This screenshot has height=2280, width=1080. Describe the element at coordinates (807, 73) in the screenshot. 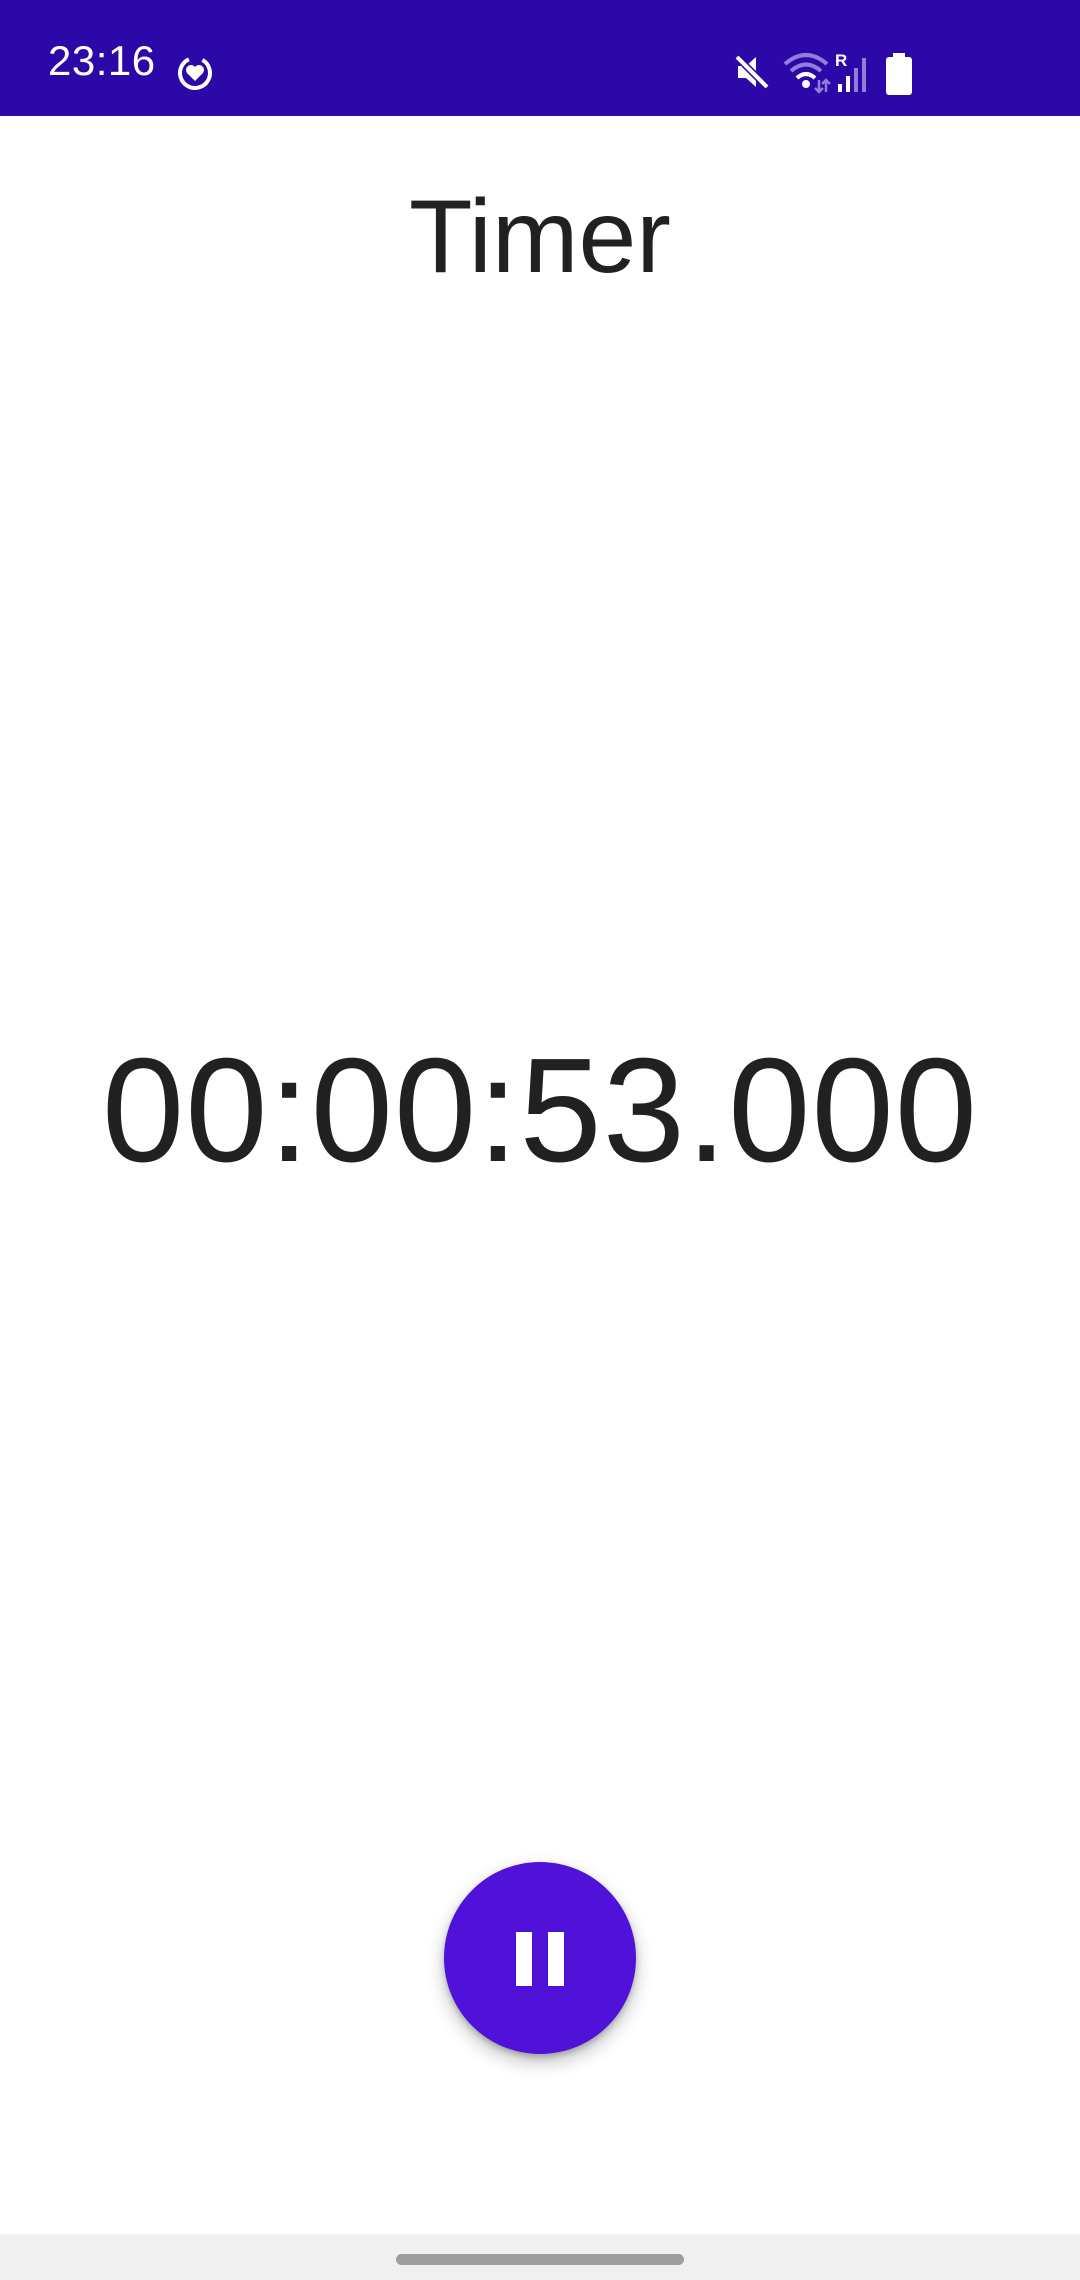

I see `wifi-icon` at that location.